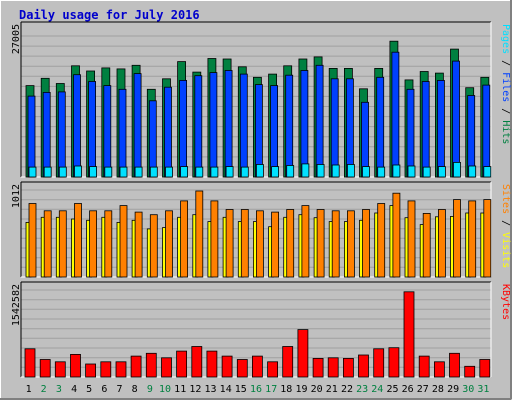 Image resolution: width=512 pixels, height=400 pixels. Describe the element at coordinates (226, 389) in the screenshot. I see `day-label: 14` at that location.